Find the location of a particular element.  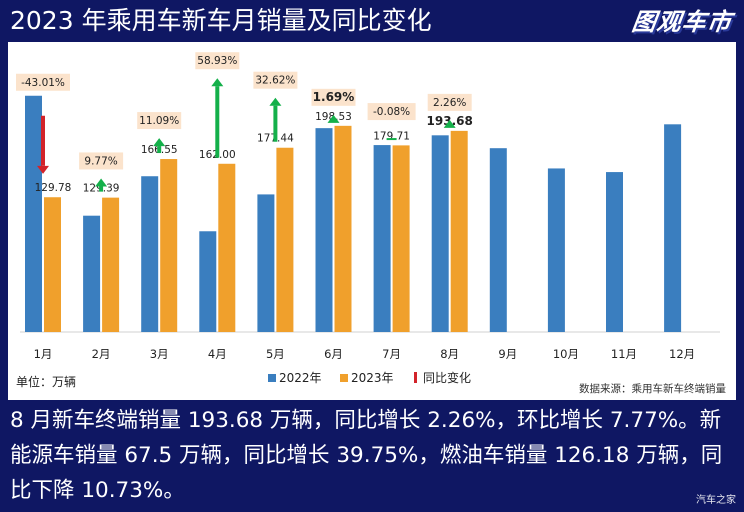

unit-label: 单位：万辆 is located at coordinates (46, 381).